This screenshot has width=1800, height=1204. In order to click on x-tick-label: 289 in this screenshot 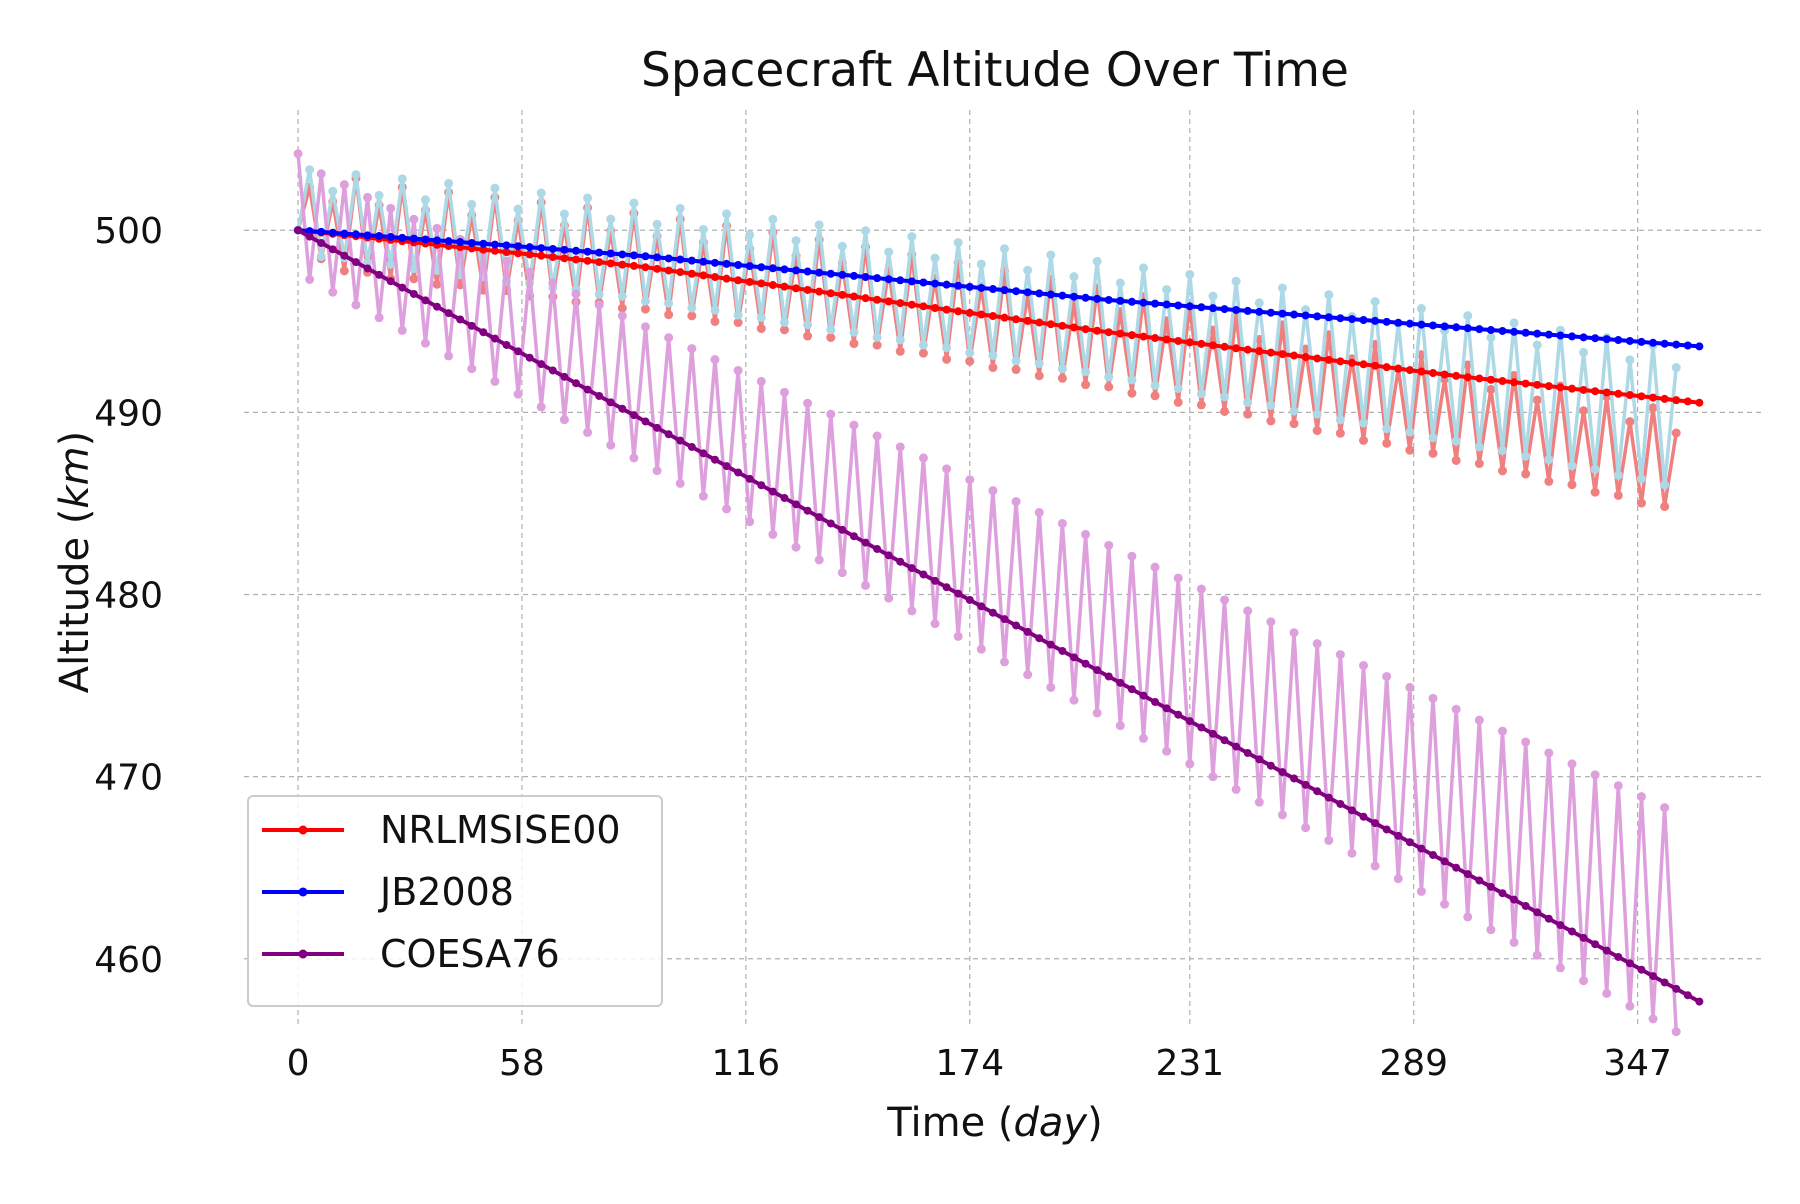, I will do `click(1413, 1063)`.